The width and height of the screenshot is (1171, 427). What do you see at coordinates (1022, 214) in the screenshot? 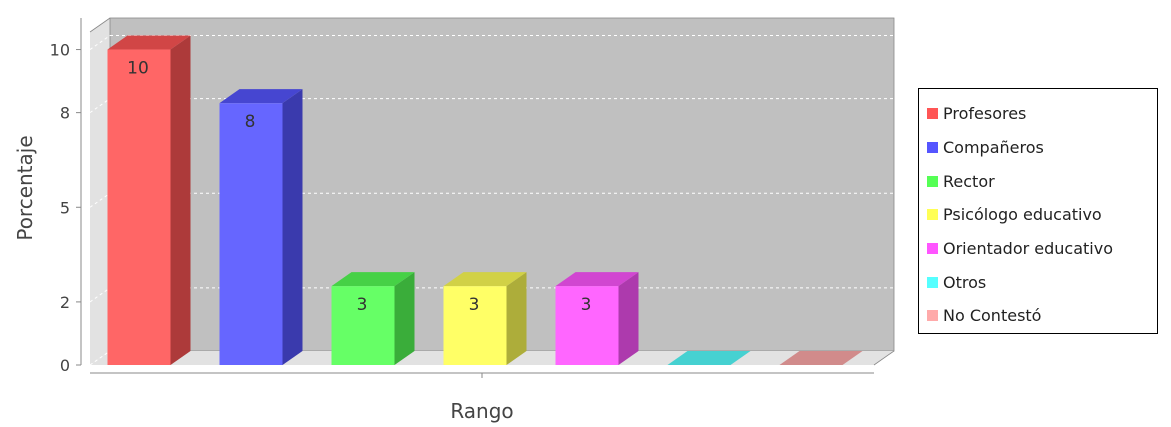
I see `legend-label: Psicólogo educativo` at bounding box center [1022, 214].